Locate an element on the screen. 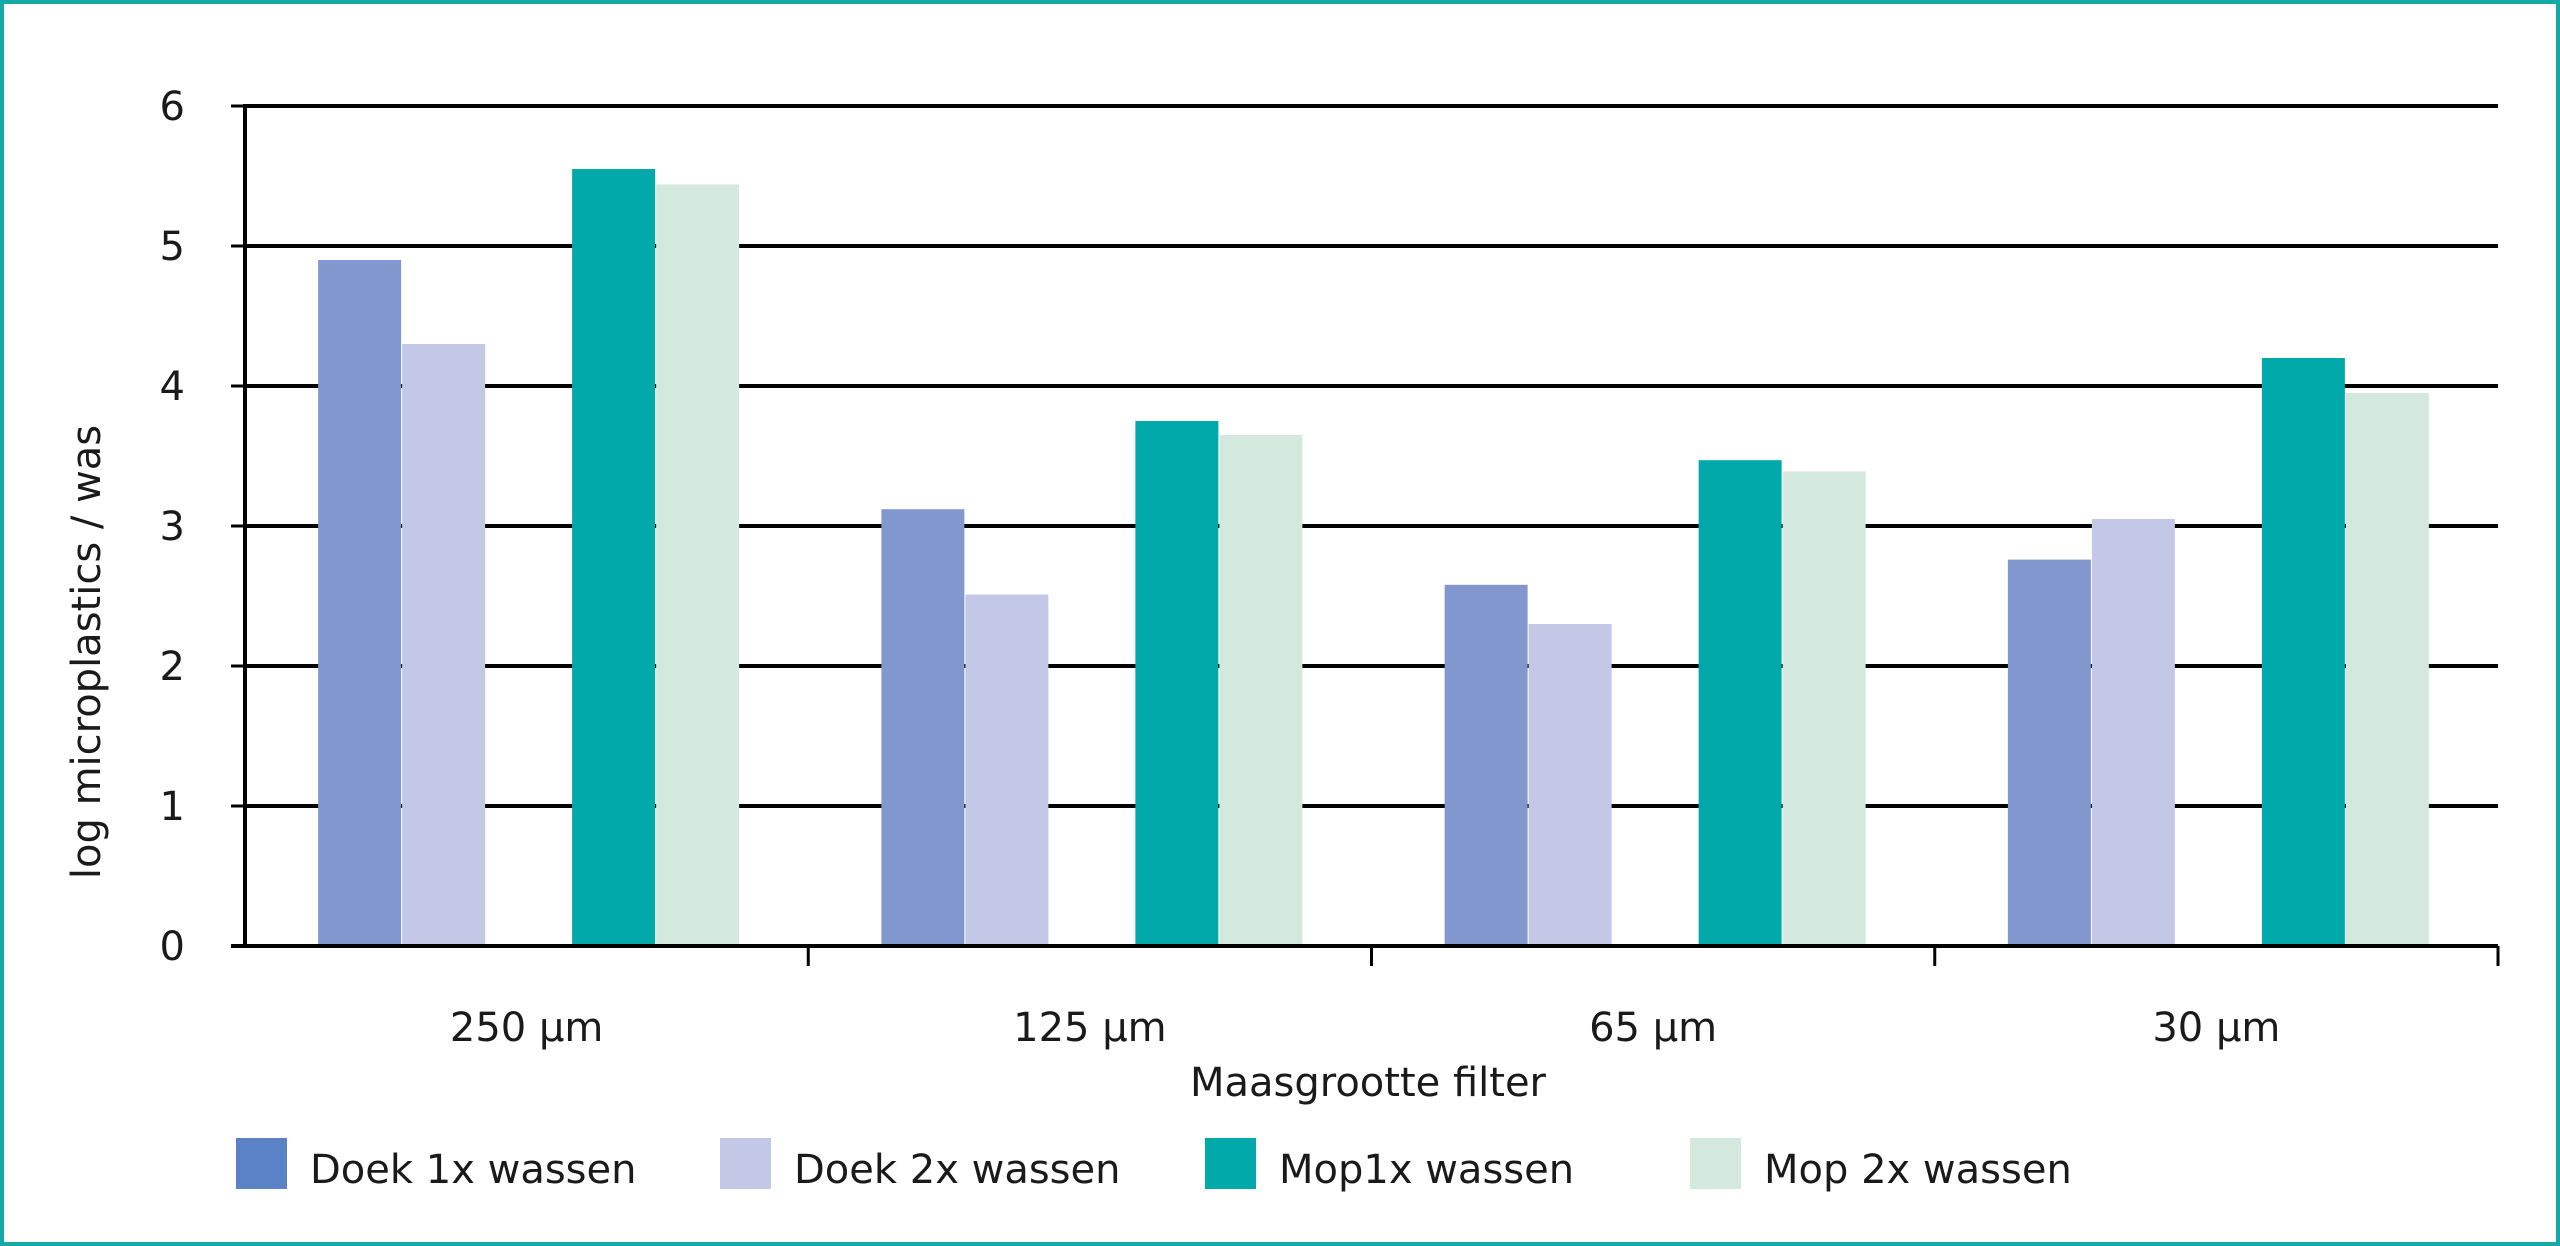  x-tick-label: 30 µm is located at coordinates (2216, 1028).